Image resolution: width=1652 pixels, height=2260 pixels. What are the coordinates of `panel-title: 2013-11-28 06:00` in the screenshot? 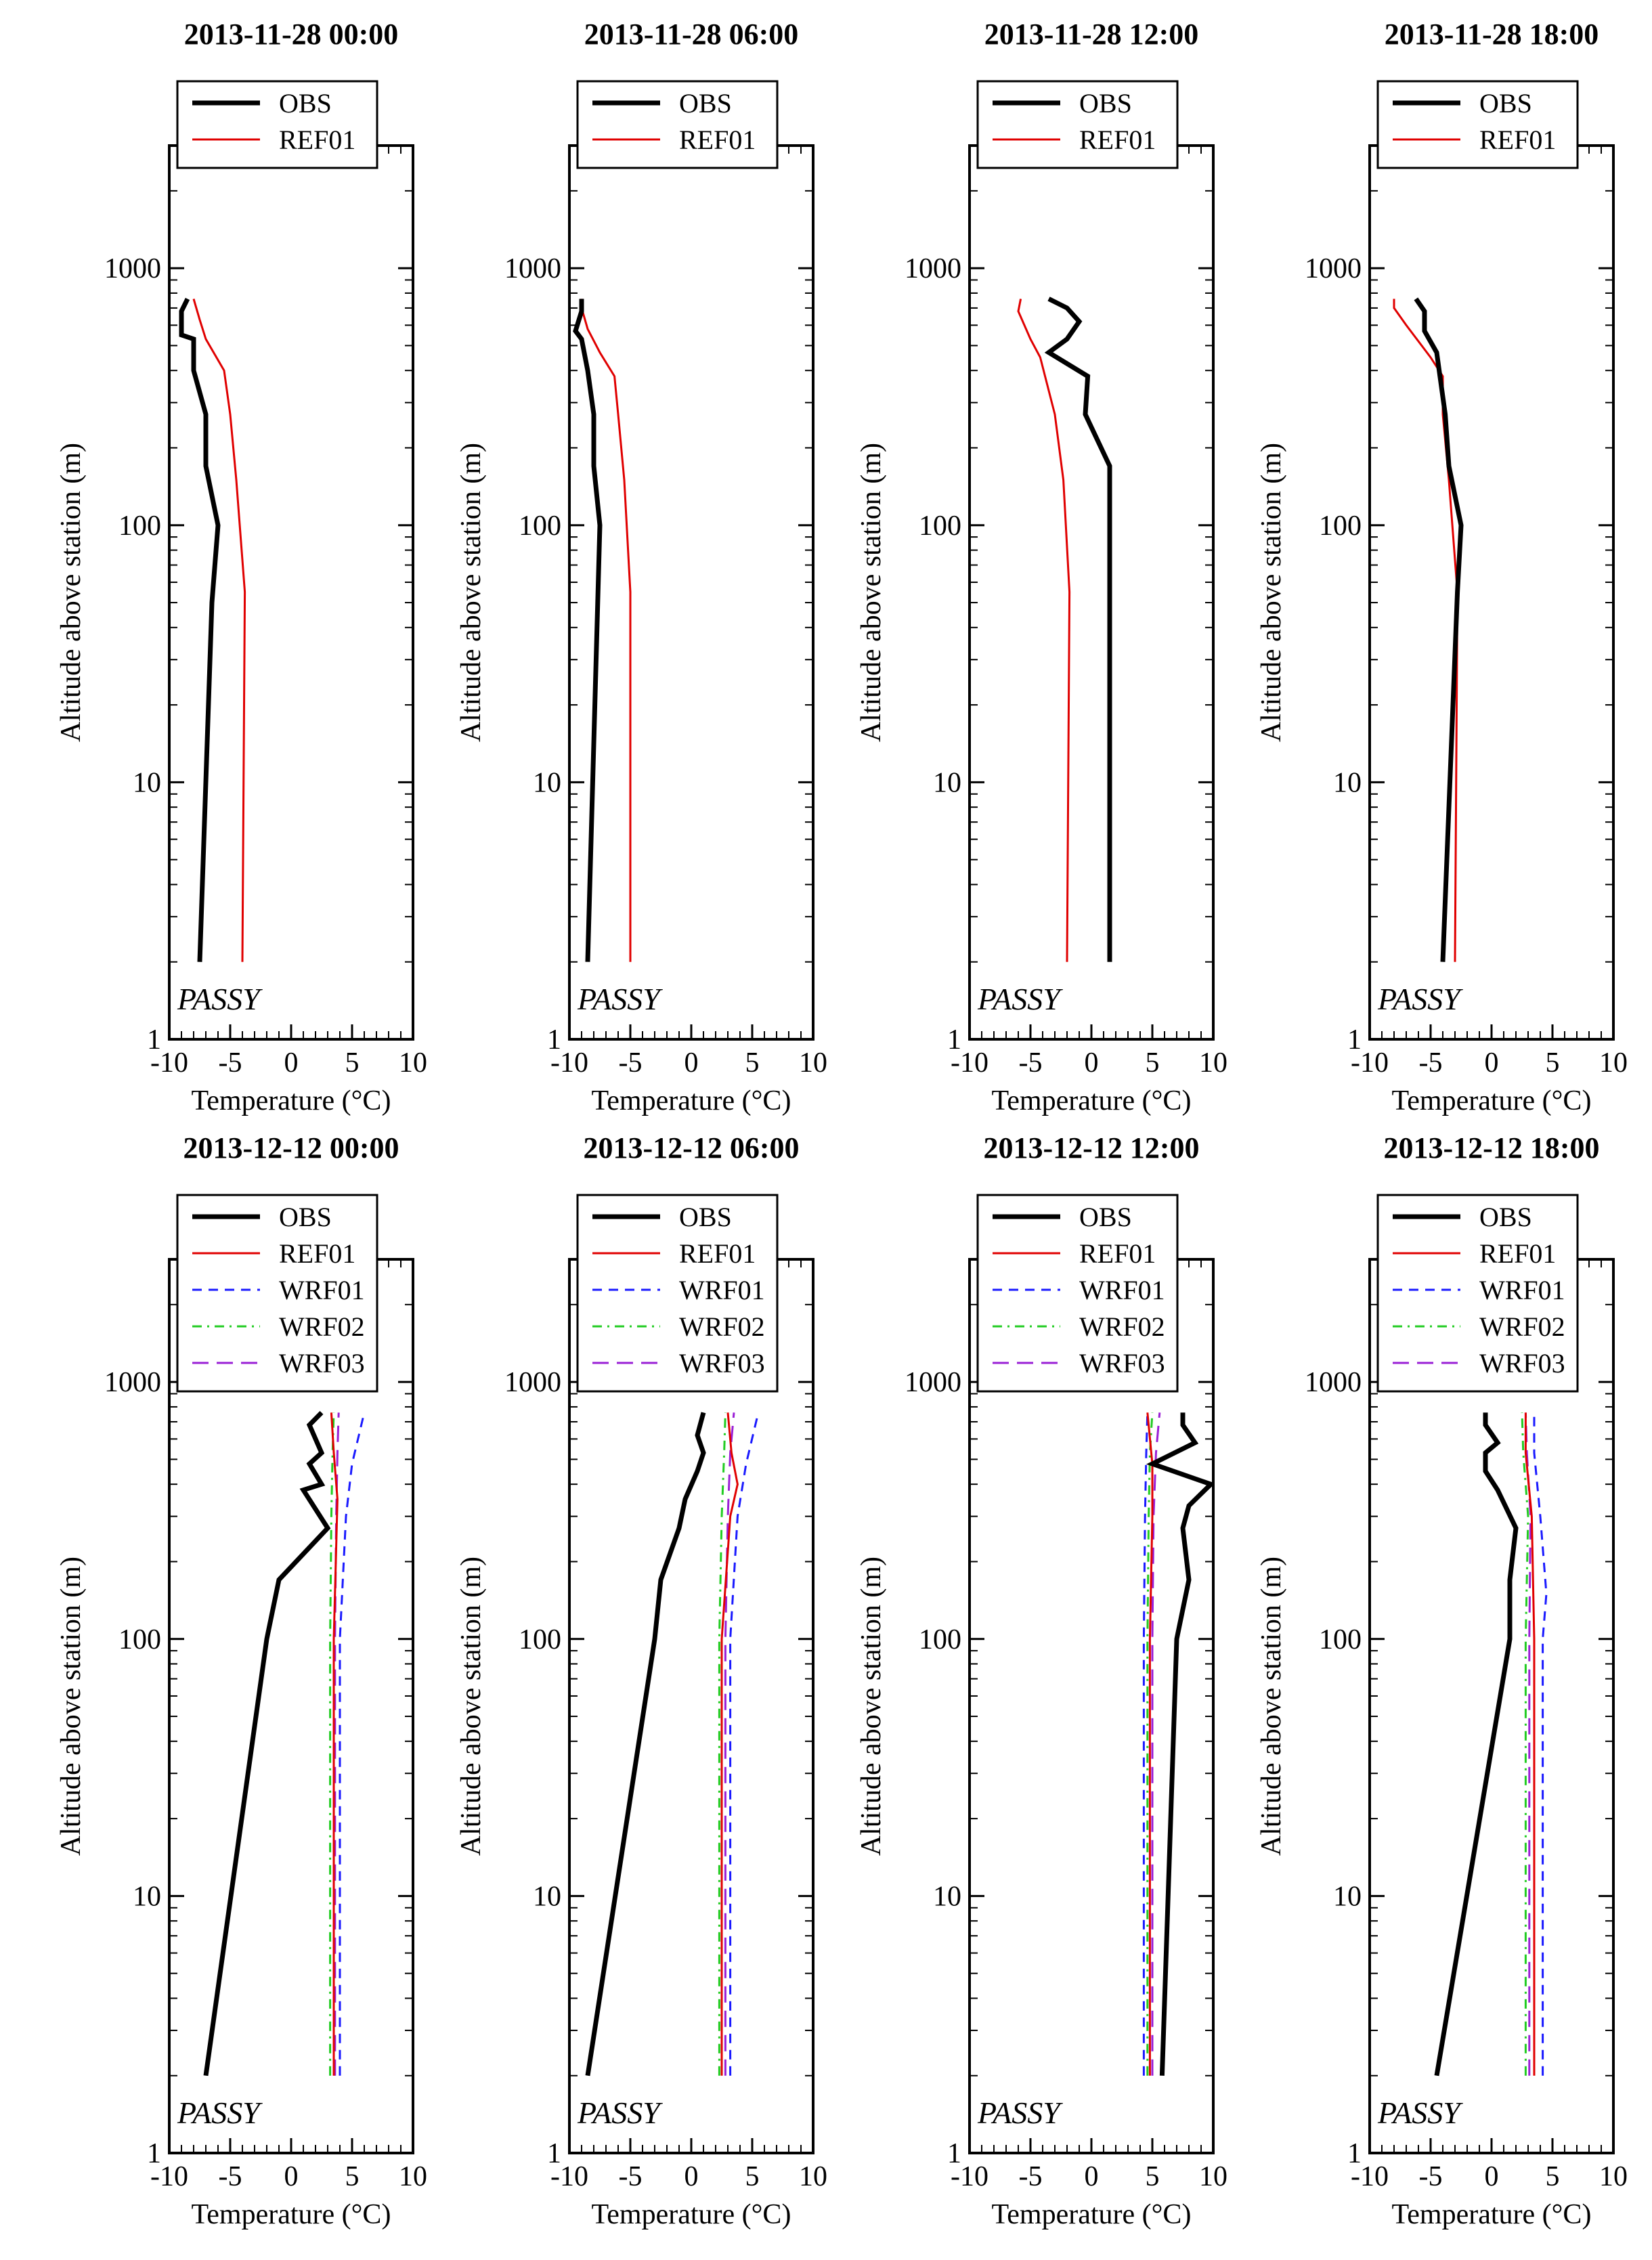 It's located at (692, 35).